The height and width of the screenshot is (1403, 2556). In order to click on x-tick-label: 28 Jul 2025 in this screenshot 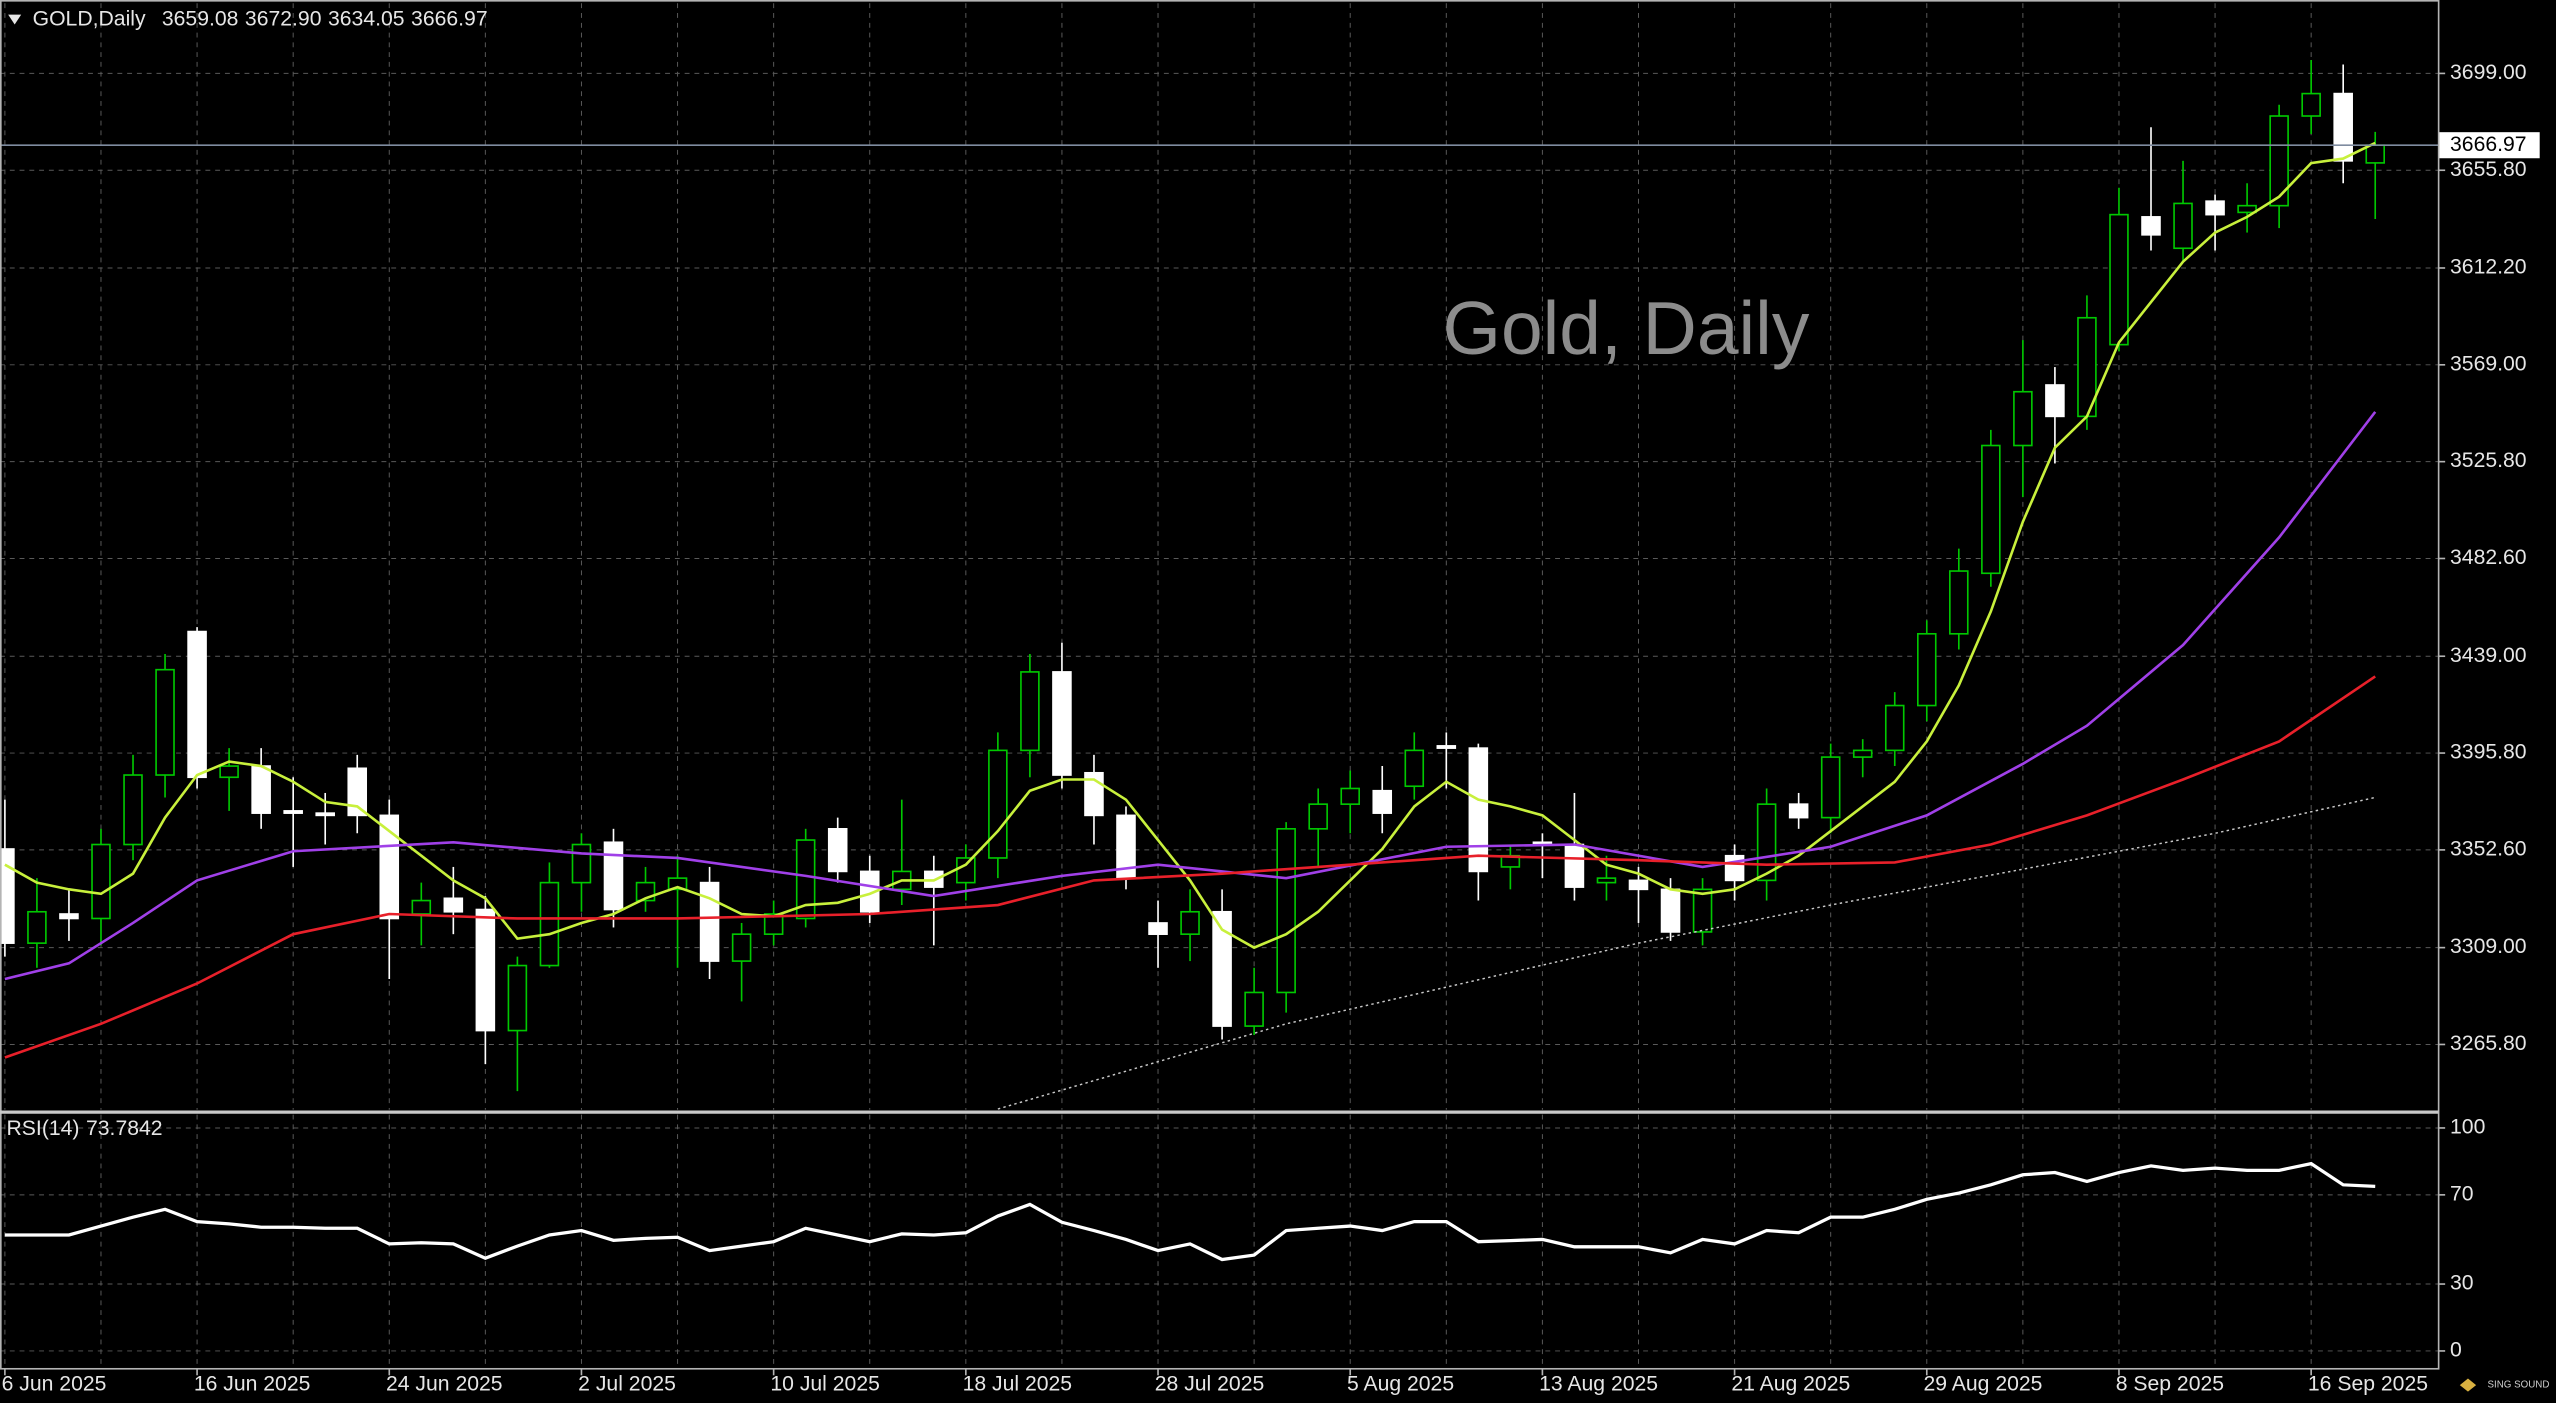, I will do `click(1210, 1384)`.